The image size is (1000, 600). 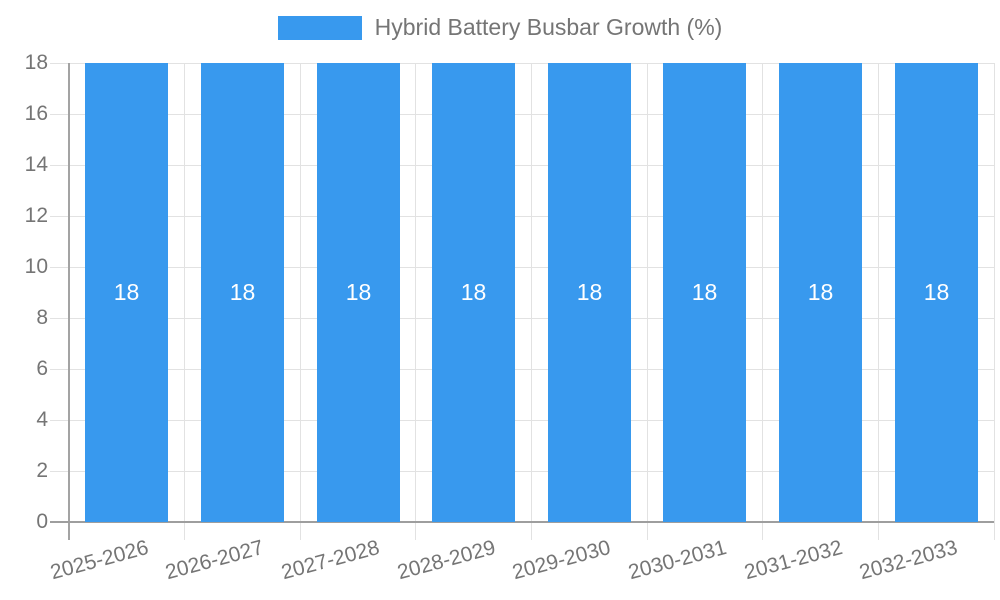 What do you see at coordinates (36, 164) in the screenshot?
I see `y-tick-label: 14` at bounding box center [36, 164].